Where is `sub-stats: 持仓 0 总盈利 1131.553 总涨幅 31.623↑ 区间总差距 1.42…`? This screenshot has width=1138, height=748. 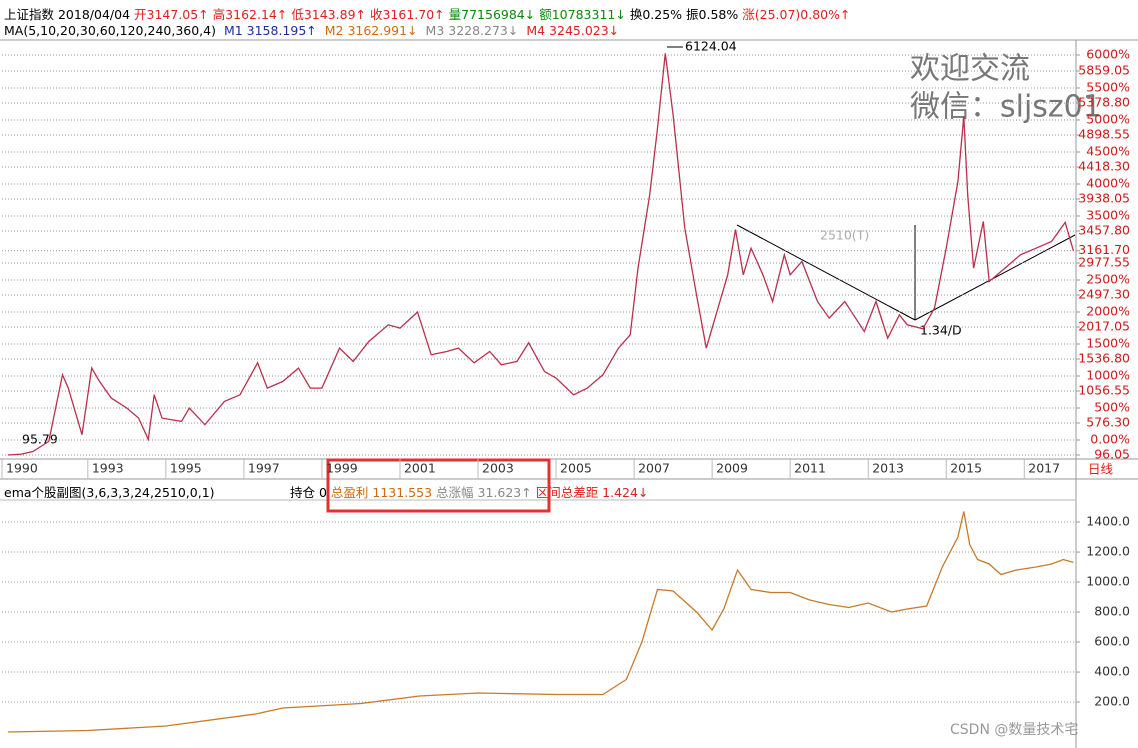 sub-stats: 持仓 0 总盈利 1131.553 总涨幅 31.623↑ 区间总差距 1.42… is located at coordinates (469, 491).